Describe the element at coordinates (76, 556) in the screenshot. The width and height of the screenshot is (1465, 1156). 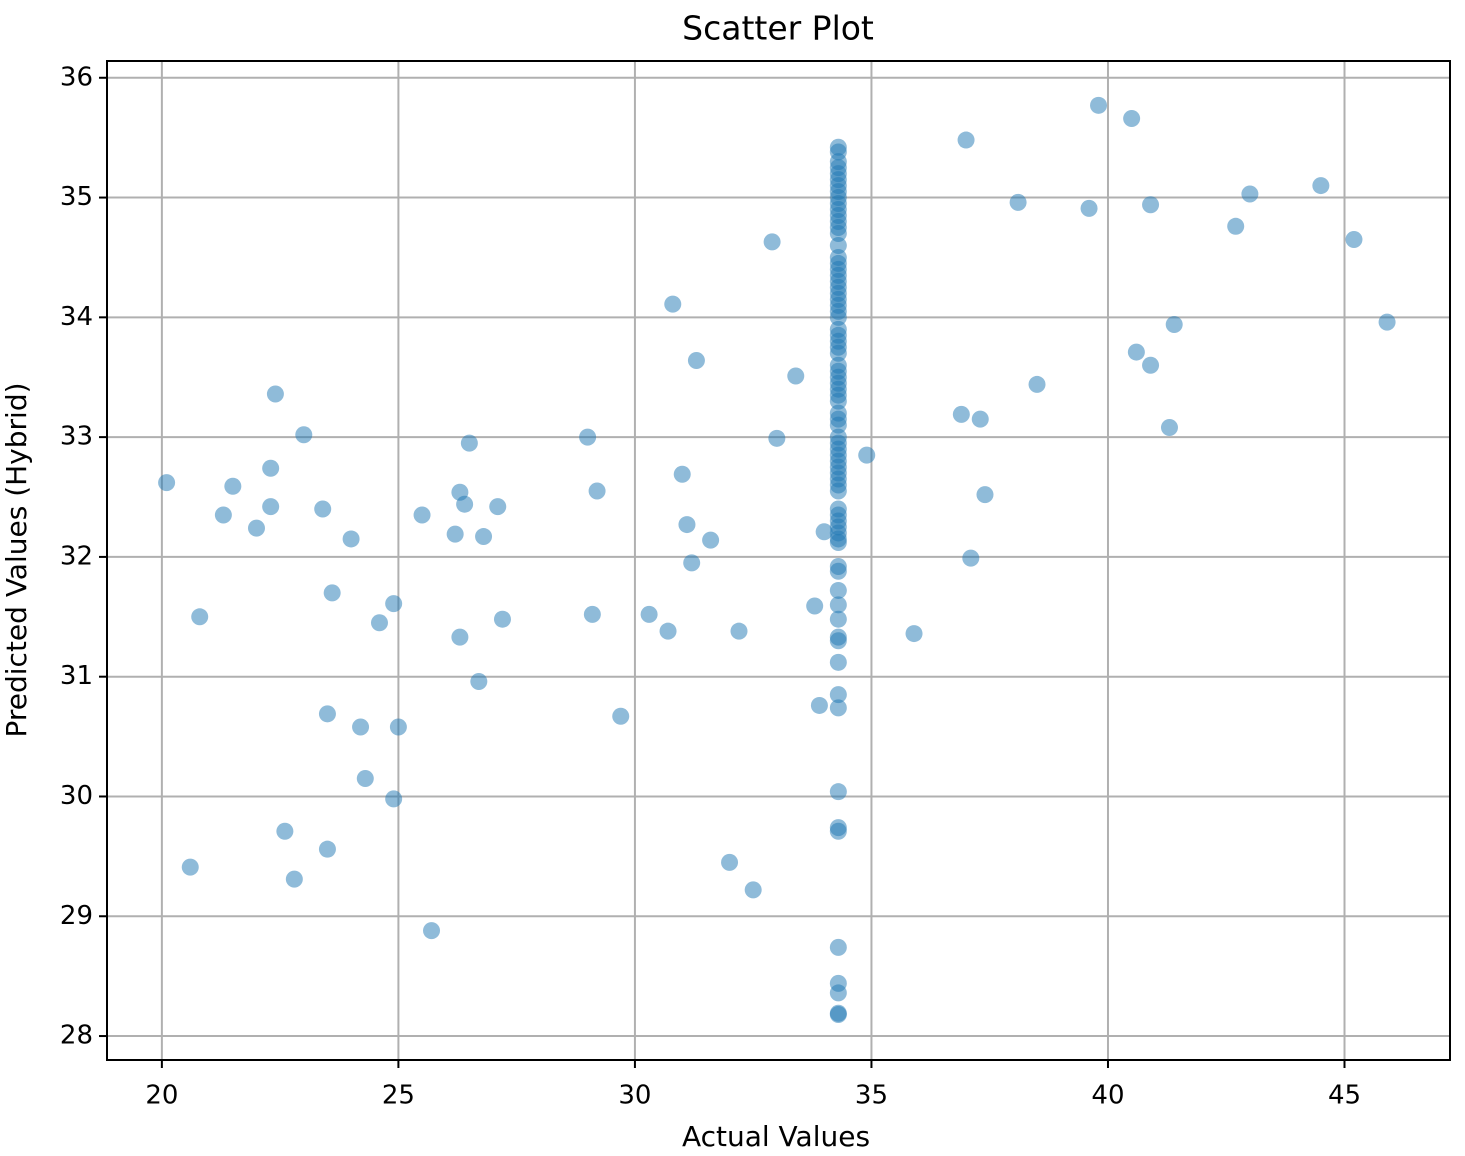
I see `y-tick-label: 32` at that location.